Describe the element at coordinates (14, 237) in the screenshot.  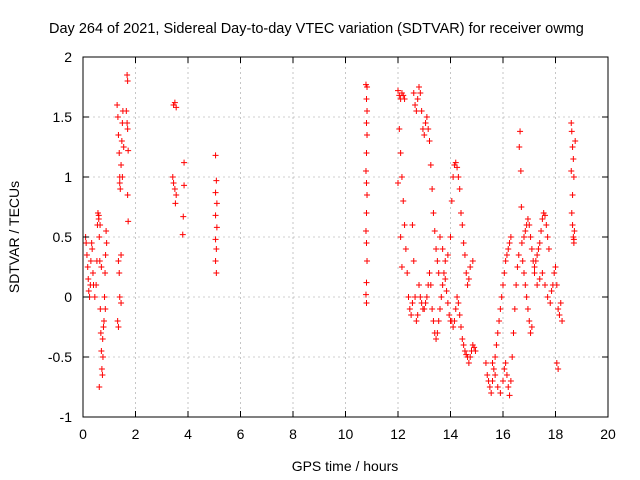
I see `y-axis-label: SDTVAR / TECUs` at that location.